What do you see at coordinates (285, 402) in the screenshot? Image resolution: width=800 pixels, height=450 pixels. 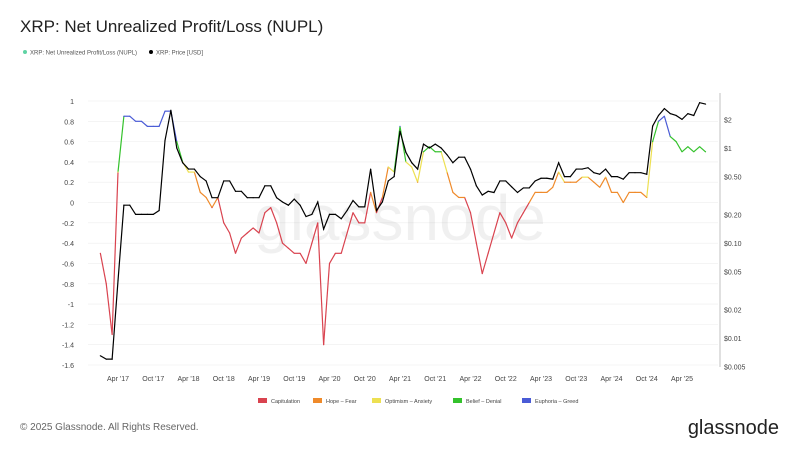 I see `band-legend-label: Capitulation` at bounding box center [285, 402].